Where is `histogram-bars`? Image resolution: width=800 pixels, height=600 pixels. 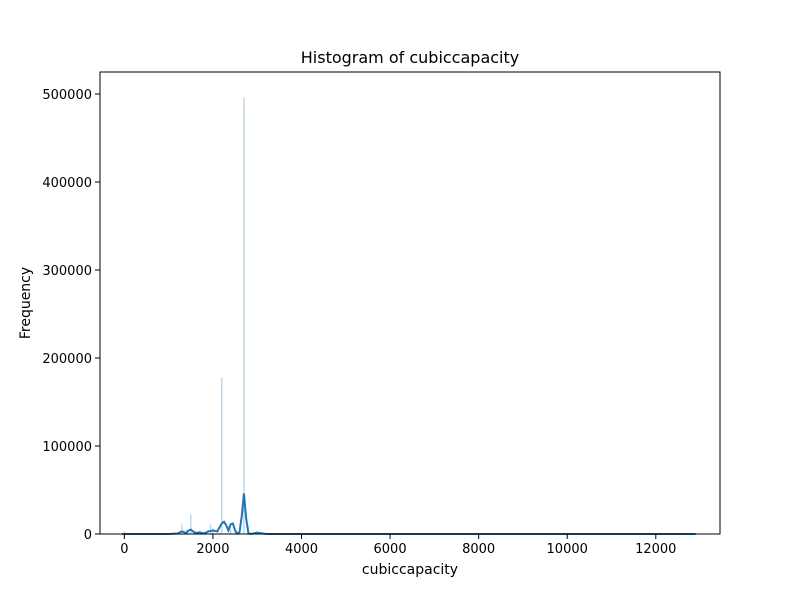
histogram-bars is located at coordinates (190, 316).